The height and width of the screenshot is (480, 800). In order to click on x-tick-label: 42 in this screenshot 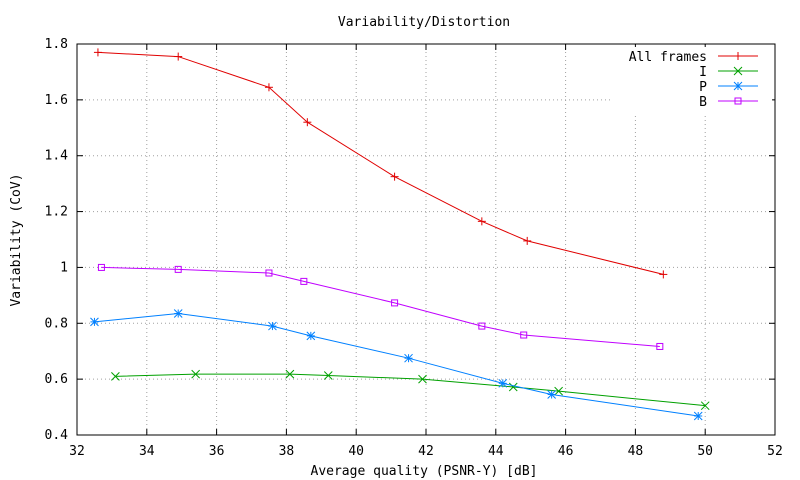, I will do `click(426, 451)`.